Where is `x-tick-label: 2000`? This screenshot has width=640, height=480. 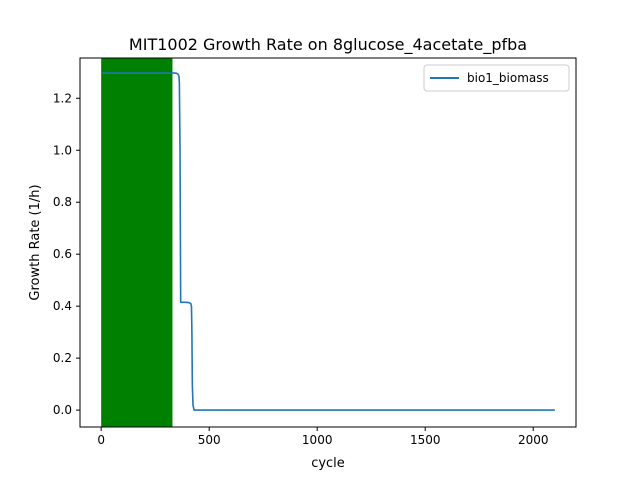
x-tick-label: 2000 is located at coordinates (533, 440).